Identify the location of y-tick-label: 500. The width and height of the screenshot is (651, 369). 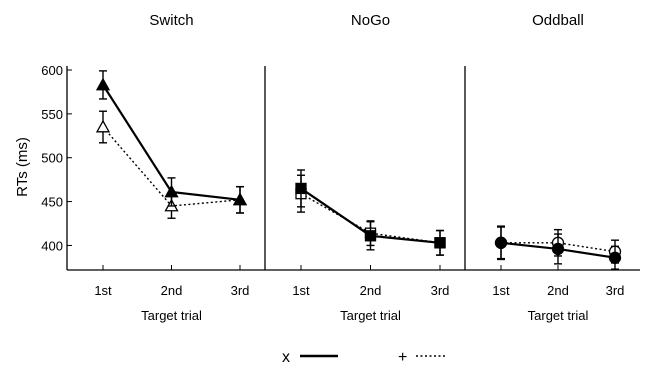
(52, 158).